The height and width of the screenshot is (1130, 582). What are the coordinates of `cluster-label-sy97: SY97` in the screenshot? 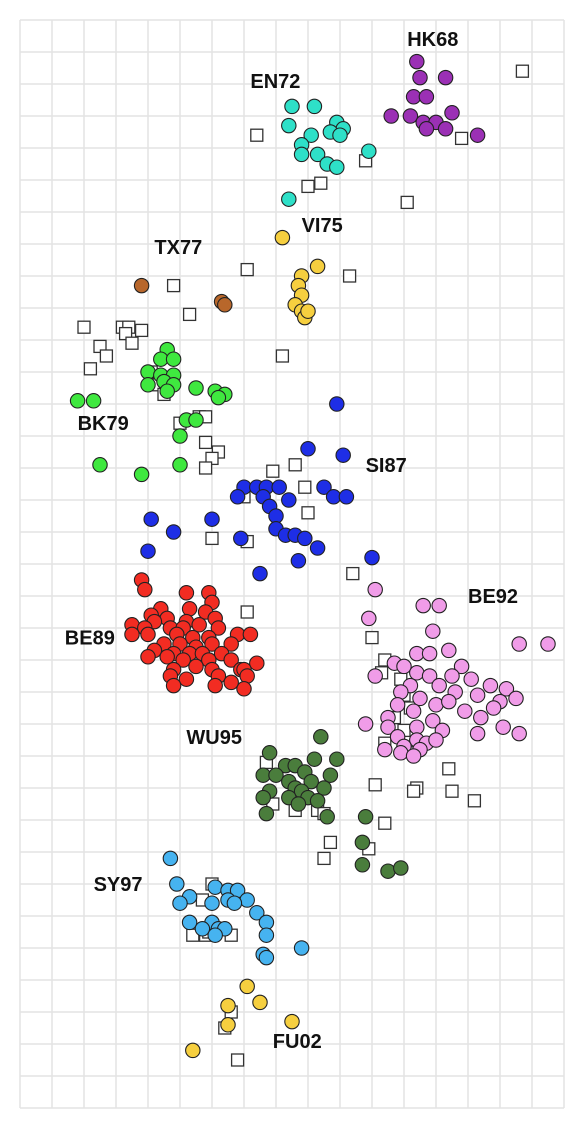 It's located at (118, 885).